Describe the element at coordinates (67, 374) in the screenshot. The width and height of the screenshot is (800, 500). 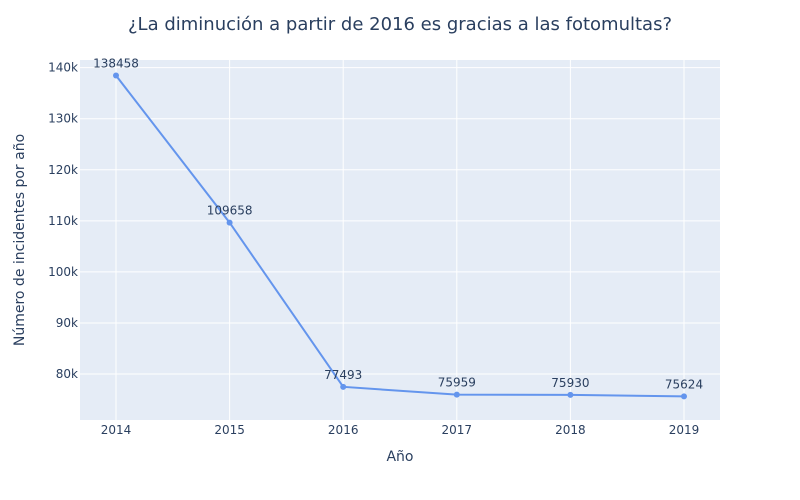
I see `y-tick-label: 80k` at that location.